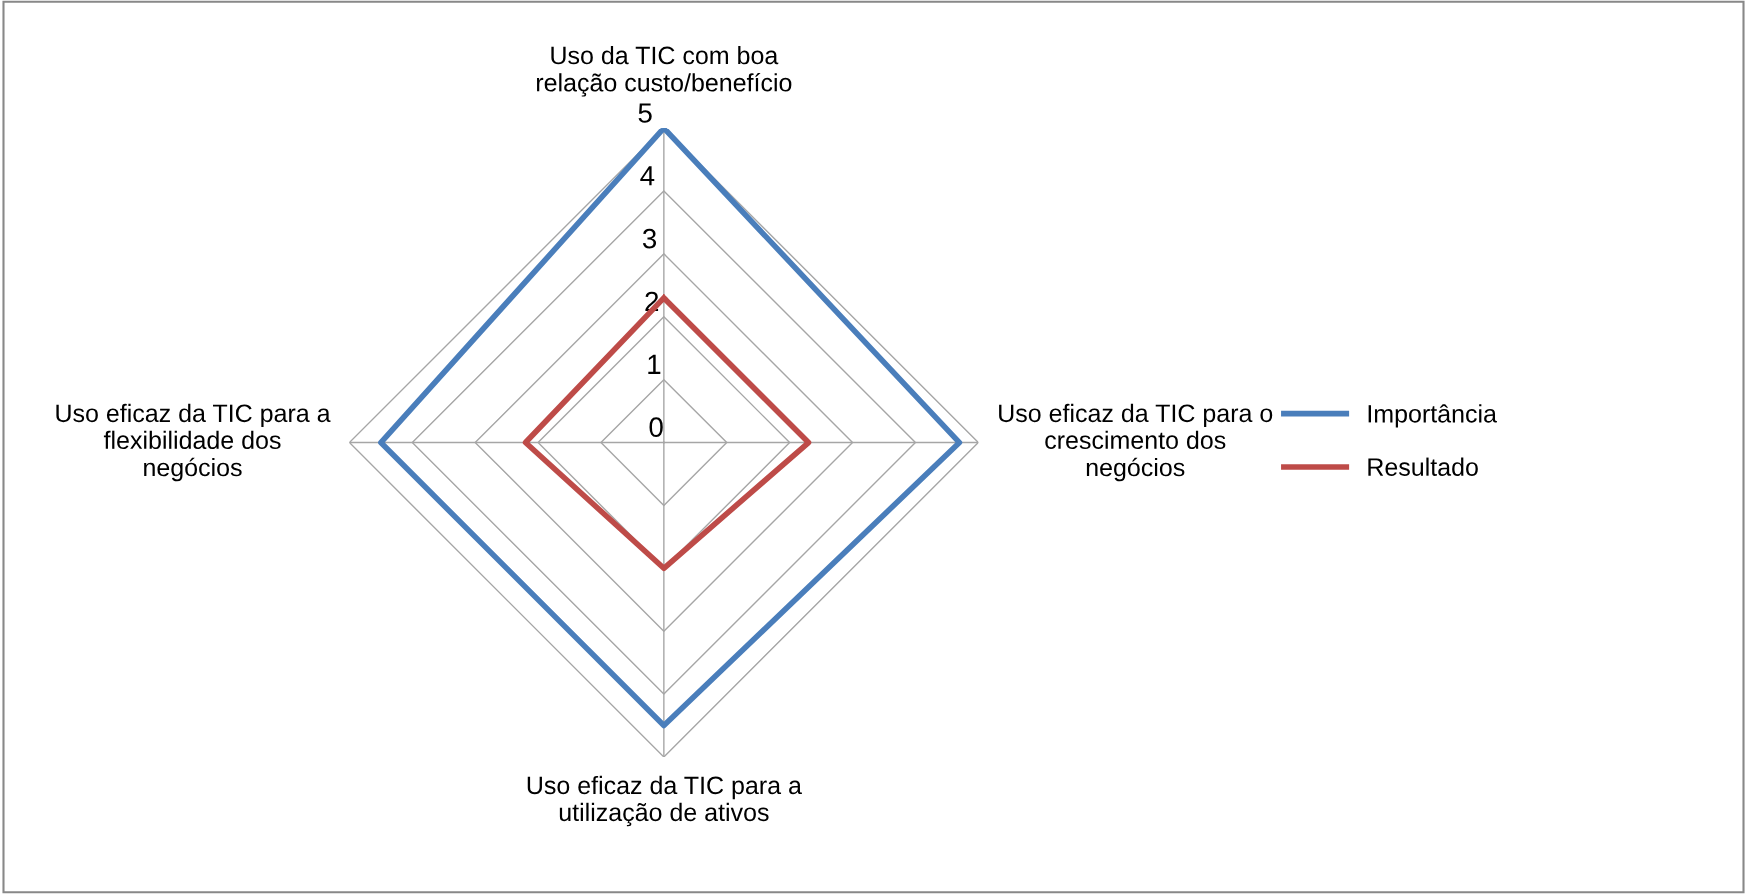 Image resolution: width=1747 pixels, height=894 pixels. I want to click on y-tick-label: 0, so click(656, 427).